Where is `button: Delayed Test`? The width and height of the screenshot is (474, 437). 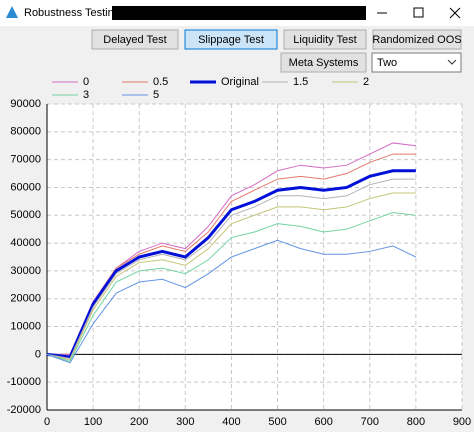 button: Delayed Test is located at coordinates (135, 39).